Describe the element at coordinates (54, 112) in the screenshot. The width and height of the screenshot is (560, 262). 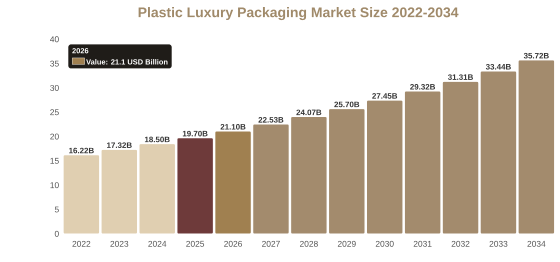
I see `y-tick-label: 25` at that location.